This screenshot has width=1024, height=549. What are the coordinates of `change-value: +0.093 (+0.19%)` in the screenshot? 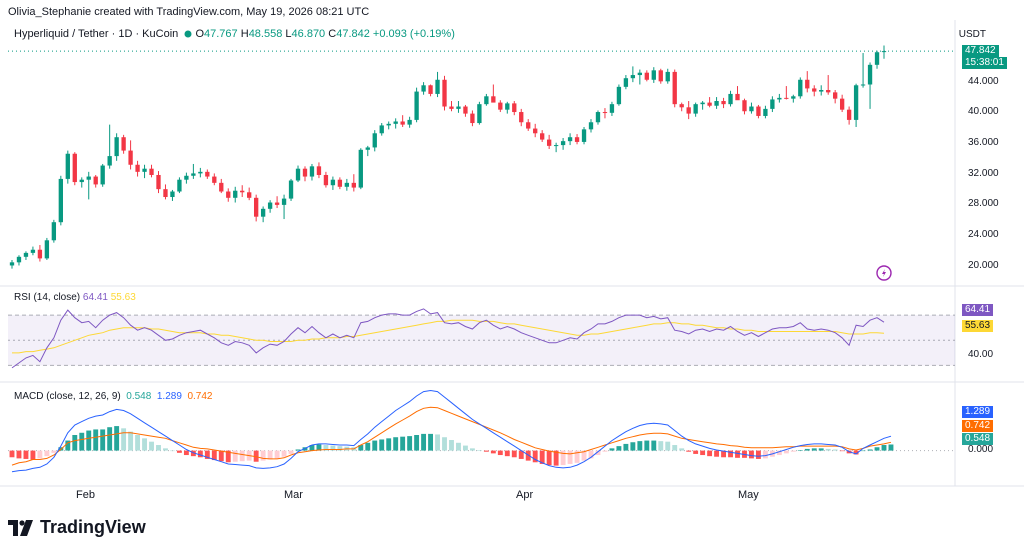 It's located at (413, 34).